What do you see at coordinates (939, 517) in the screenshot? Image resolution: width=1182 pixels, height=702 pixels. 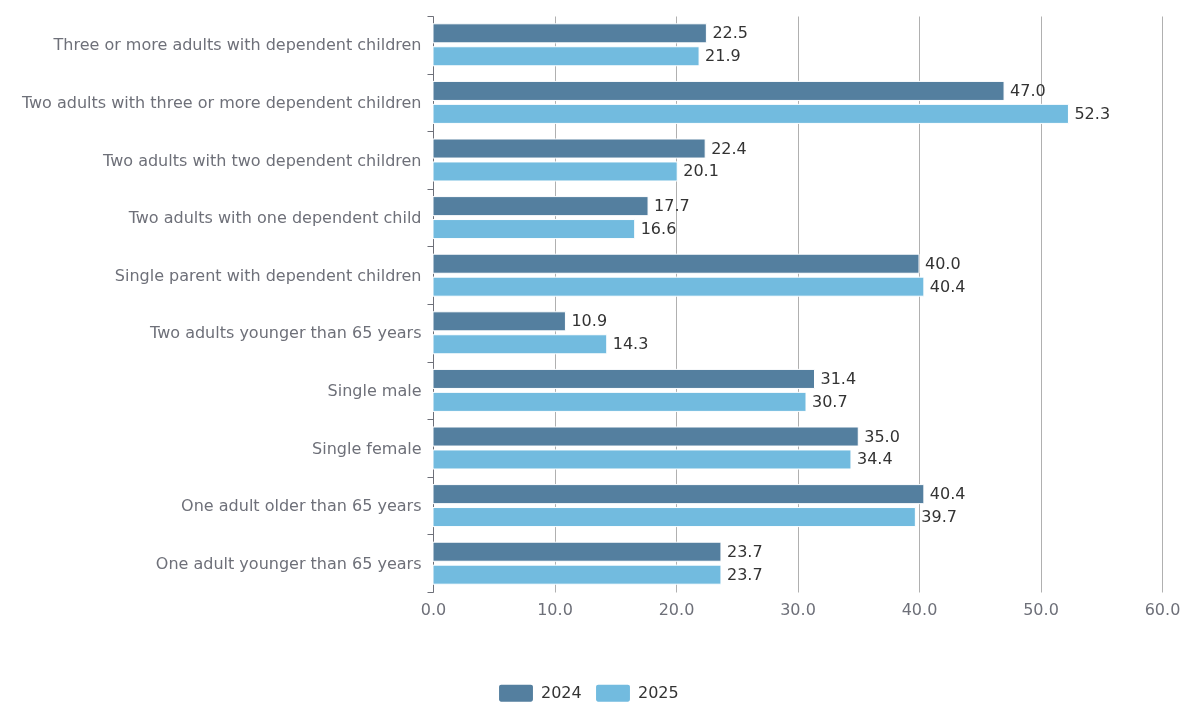 I see `data-label: 39.7` at bounding box center [939, 517].